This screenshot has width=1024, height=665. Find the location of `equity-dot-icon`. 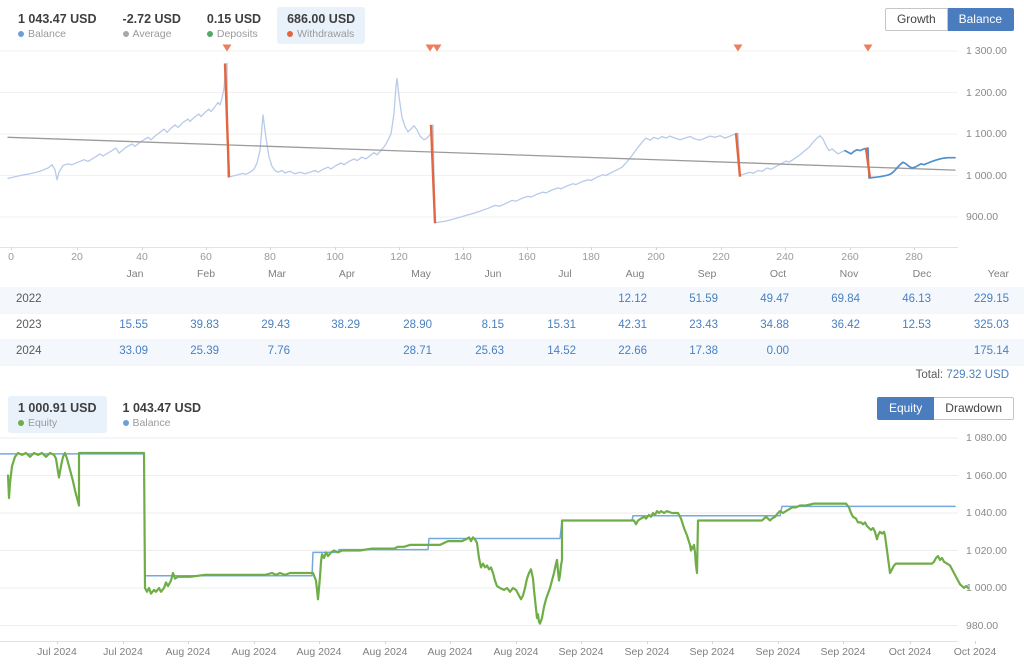

equity-dot-icon is located at coordinates (21, 423).